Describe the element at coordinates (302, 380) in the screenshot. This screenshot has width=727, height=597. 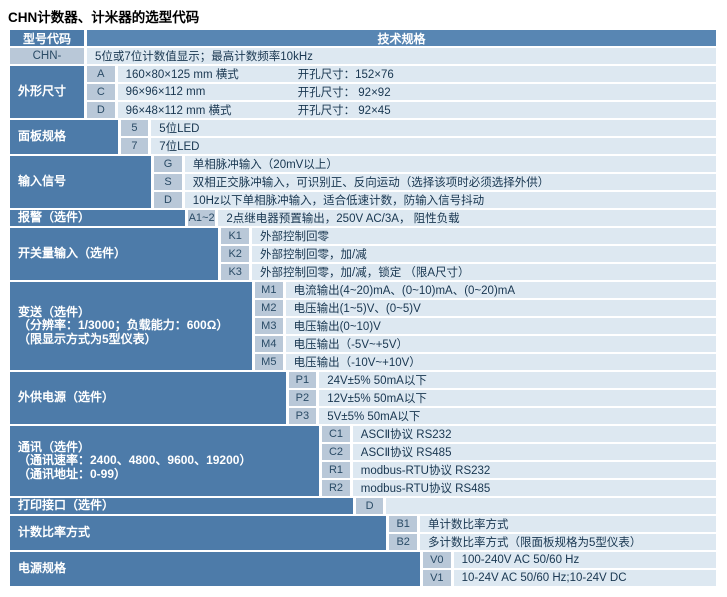
I see `option-code-cell: P1` at that location.